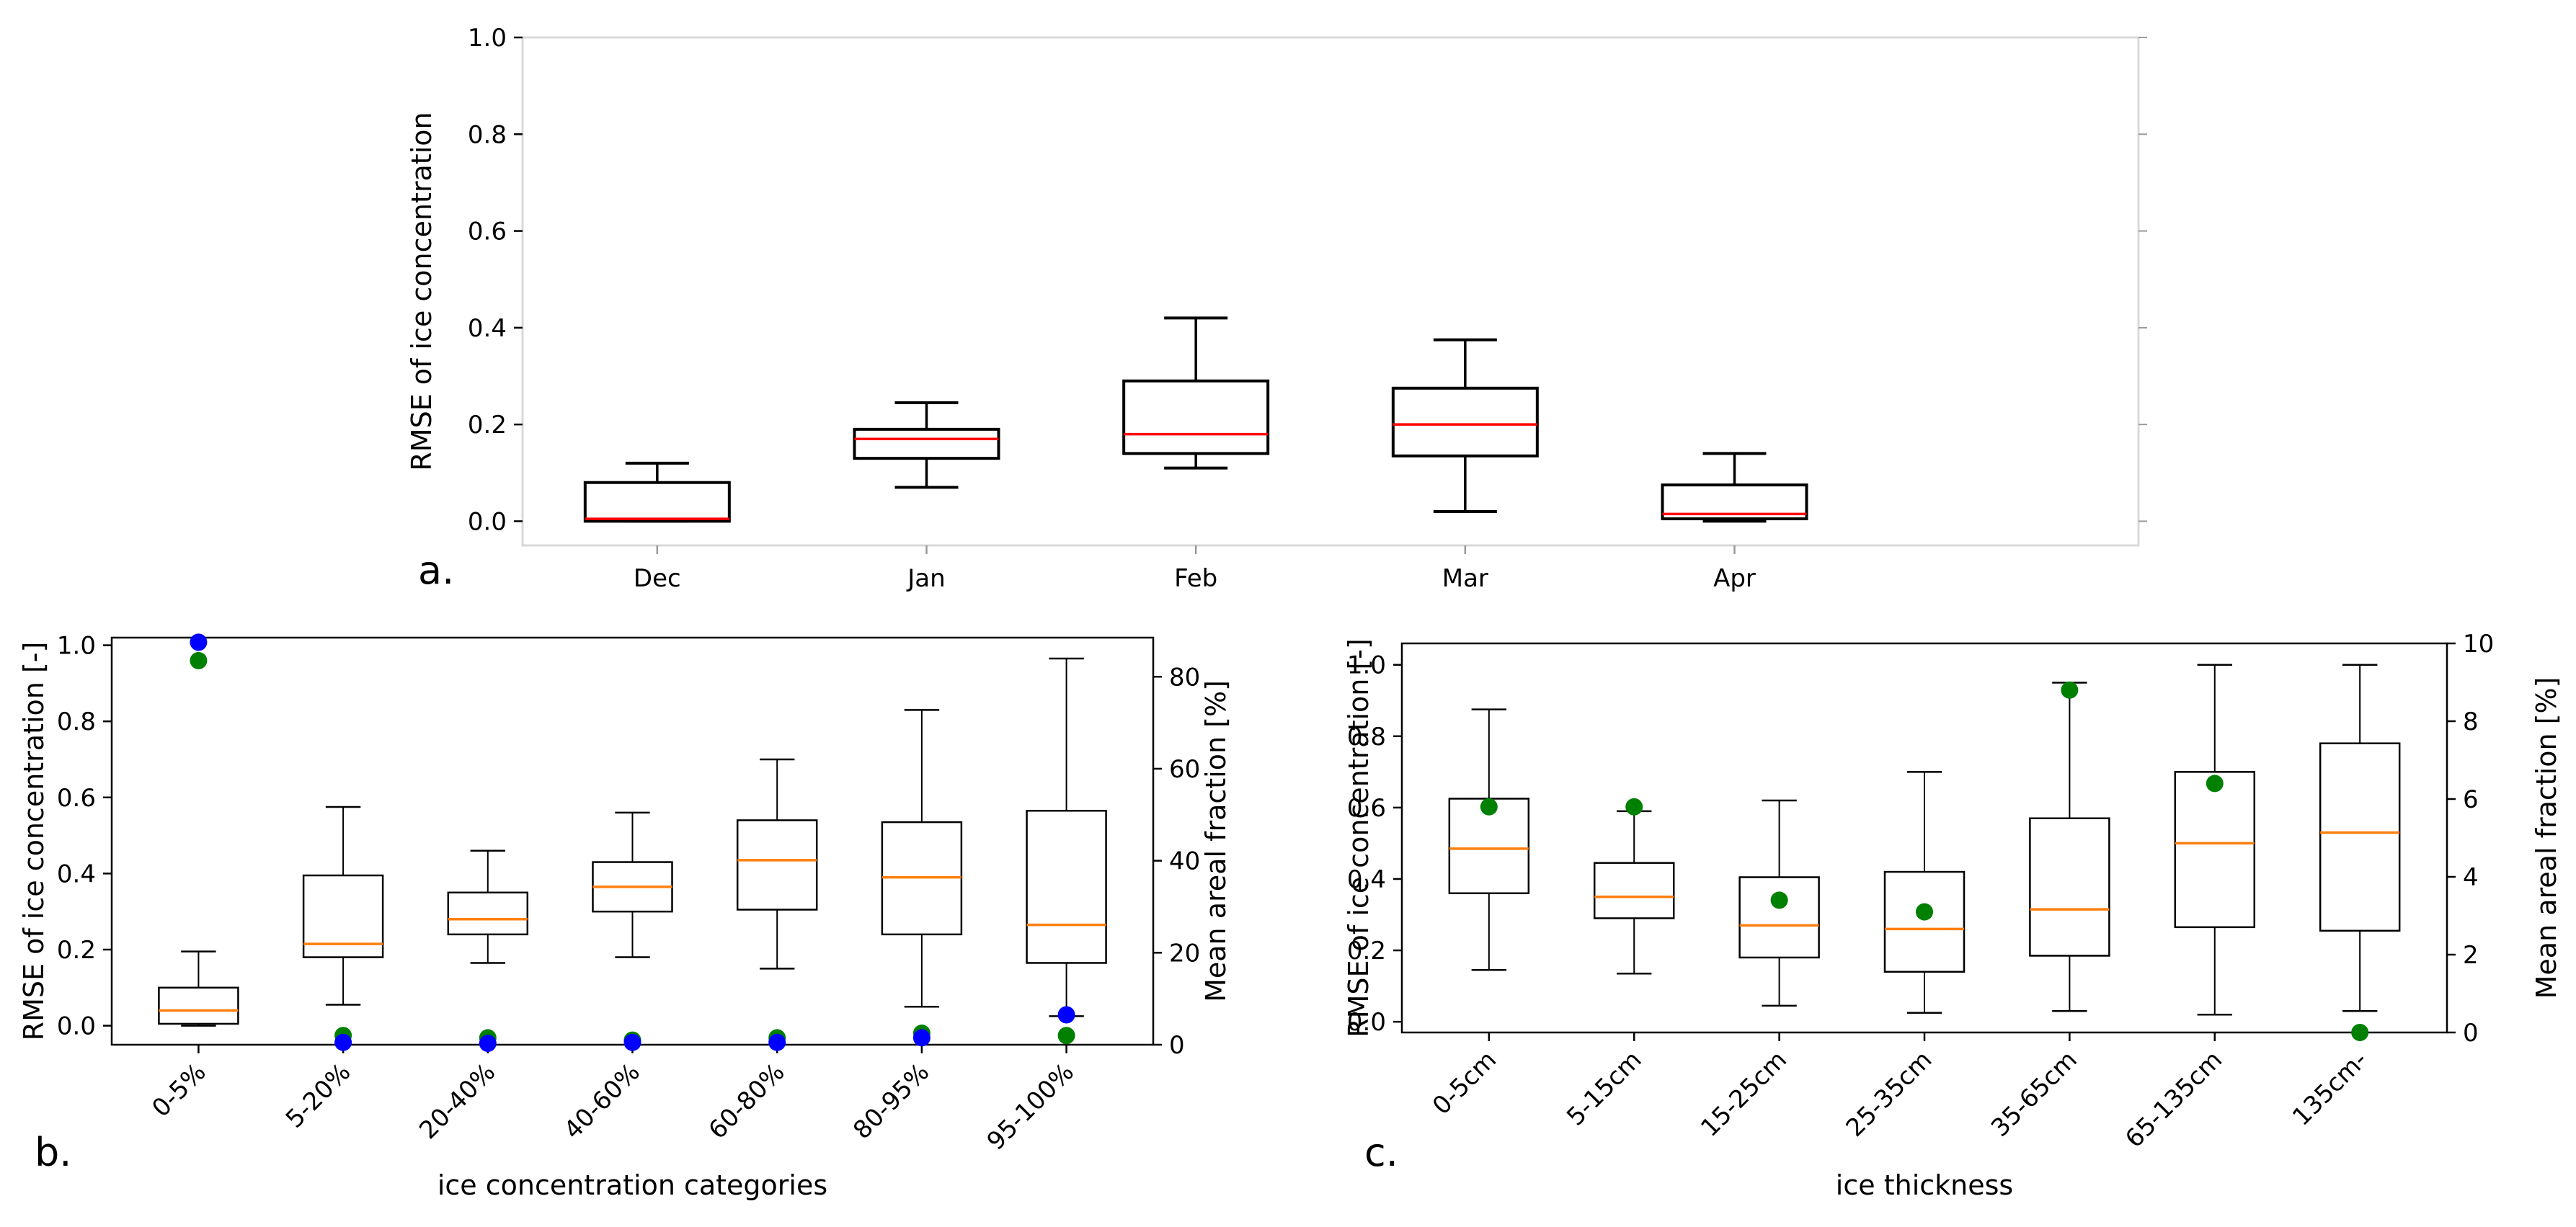 The image size is (2576, 1227). Describe the element at coordinates (657, 492) in the screenshot. I see `box-Dec` at that location.